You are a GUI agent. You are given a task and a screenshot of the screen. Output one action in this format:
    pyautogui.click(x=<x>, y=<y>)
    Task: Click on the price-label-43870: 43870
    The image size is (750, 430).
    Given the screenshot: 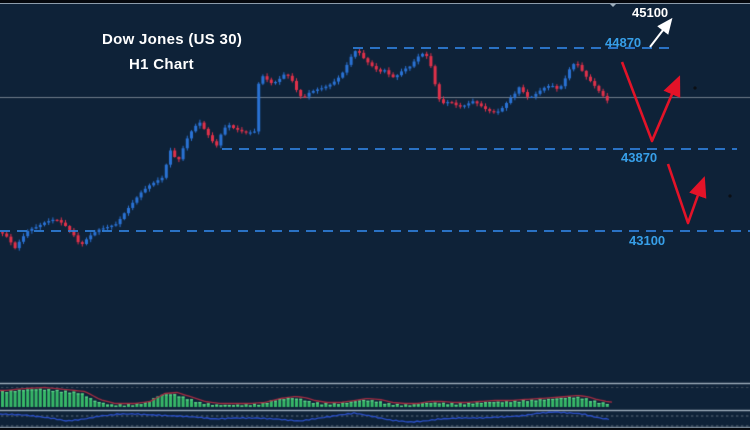 What is the action you would take?
    pyautogui.click(x=639, y=157)
    